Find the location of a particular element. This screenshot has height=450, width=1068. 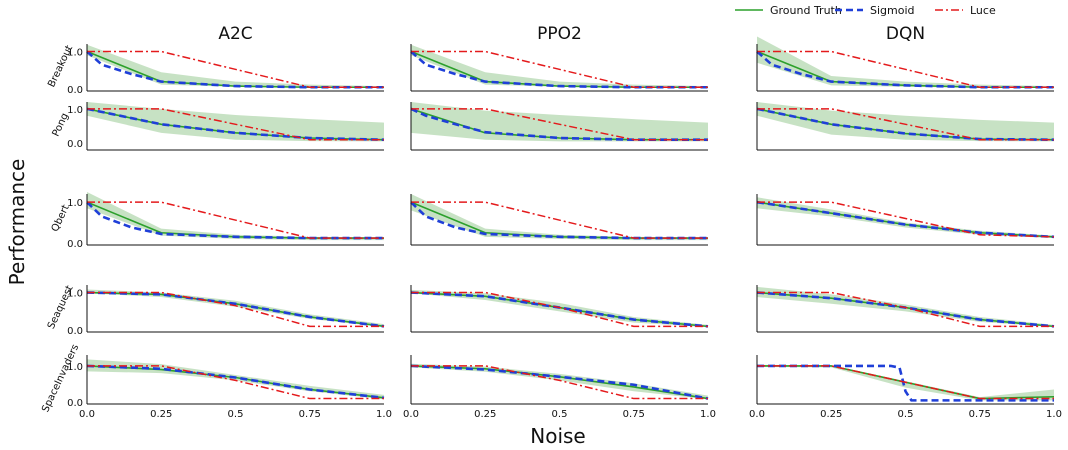

panel-spaceinvaders-a2c-x-tick-label: 0.5 is located at coordinates (236, 414).